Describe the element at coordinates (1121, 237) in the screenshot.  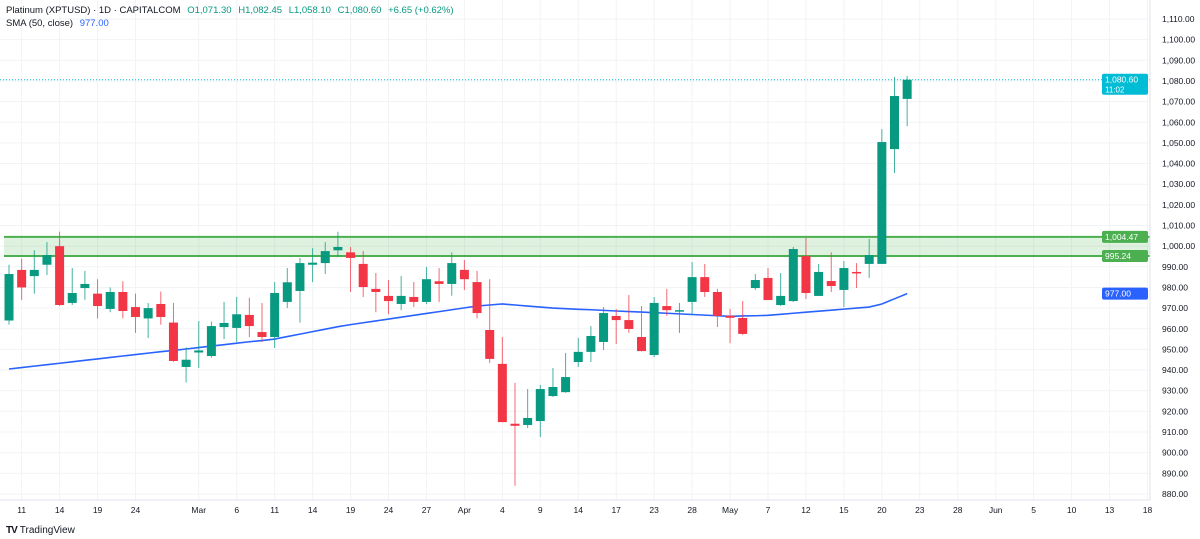
I see `zone-upper-label: 1,004.47` at that location.